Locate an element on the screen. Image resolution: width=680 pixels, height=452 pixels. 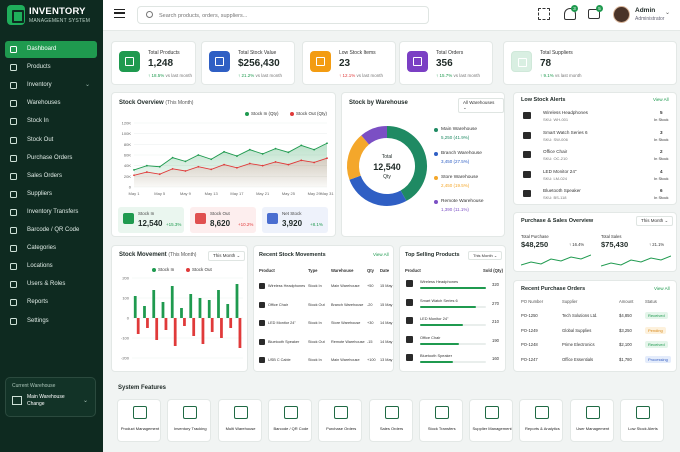
sidebar-item-products: Products is located at coordinates (51, 67).